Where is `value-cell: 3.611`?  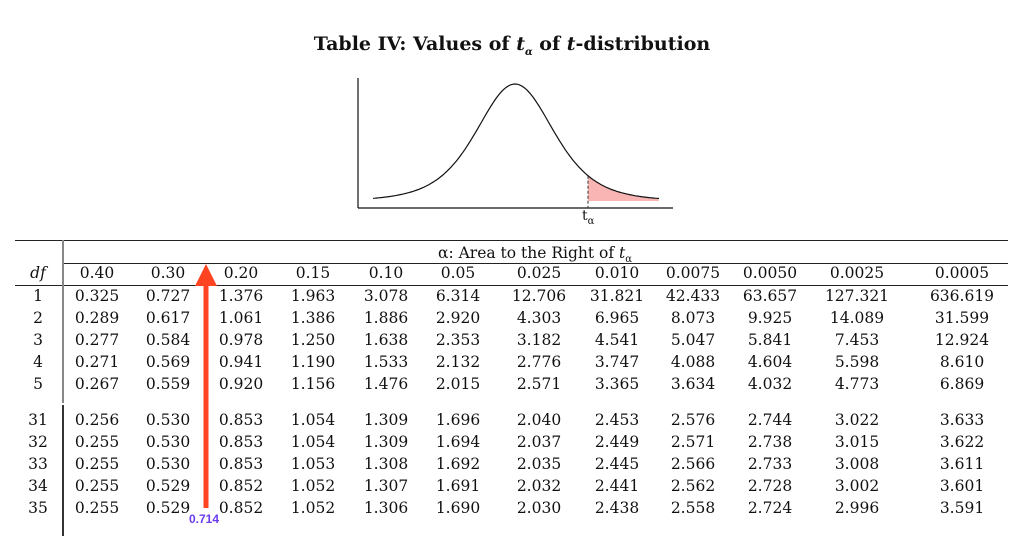
value-cell: 3.611 is located at coordinates (962, 464).